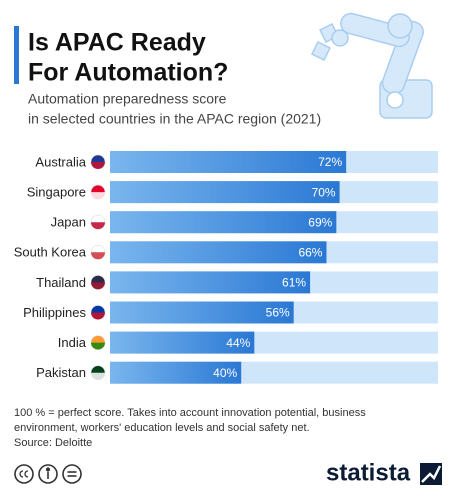 Image resolution: width=454 pixels, height=500 pixels. What do you see at coordinates (50, 252) in the screenshot?
I see `category-label: South Korea` at bounding box center [50, 252].